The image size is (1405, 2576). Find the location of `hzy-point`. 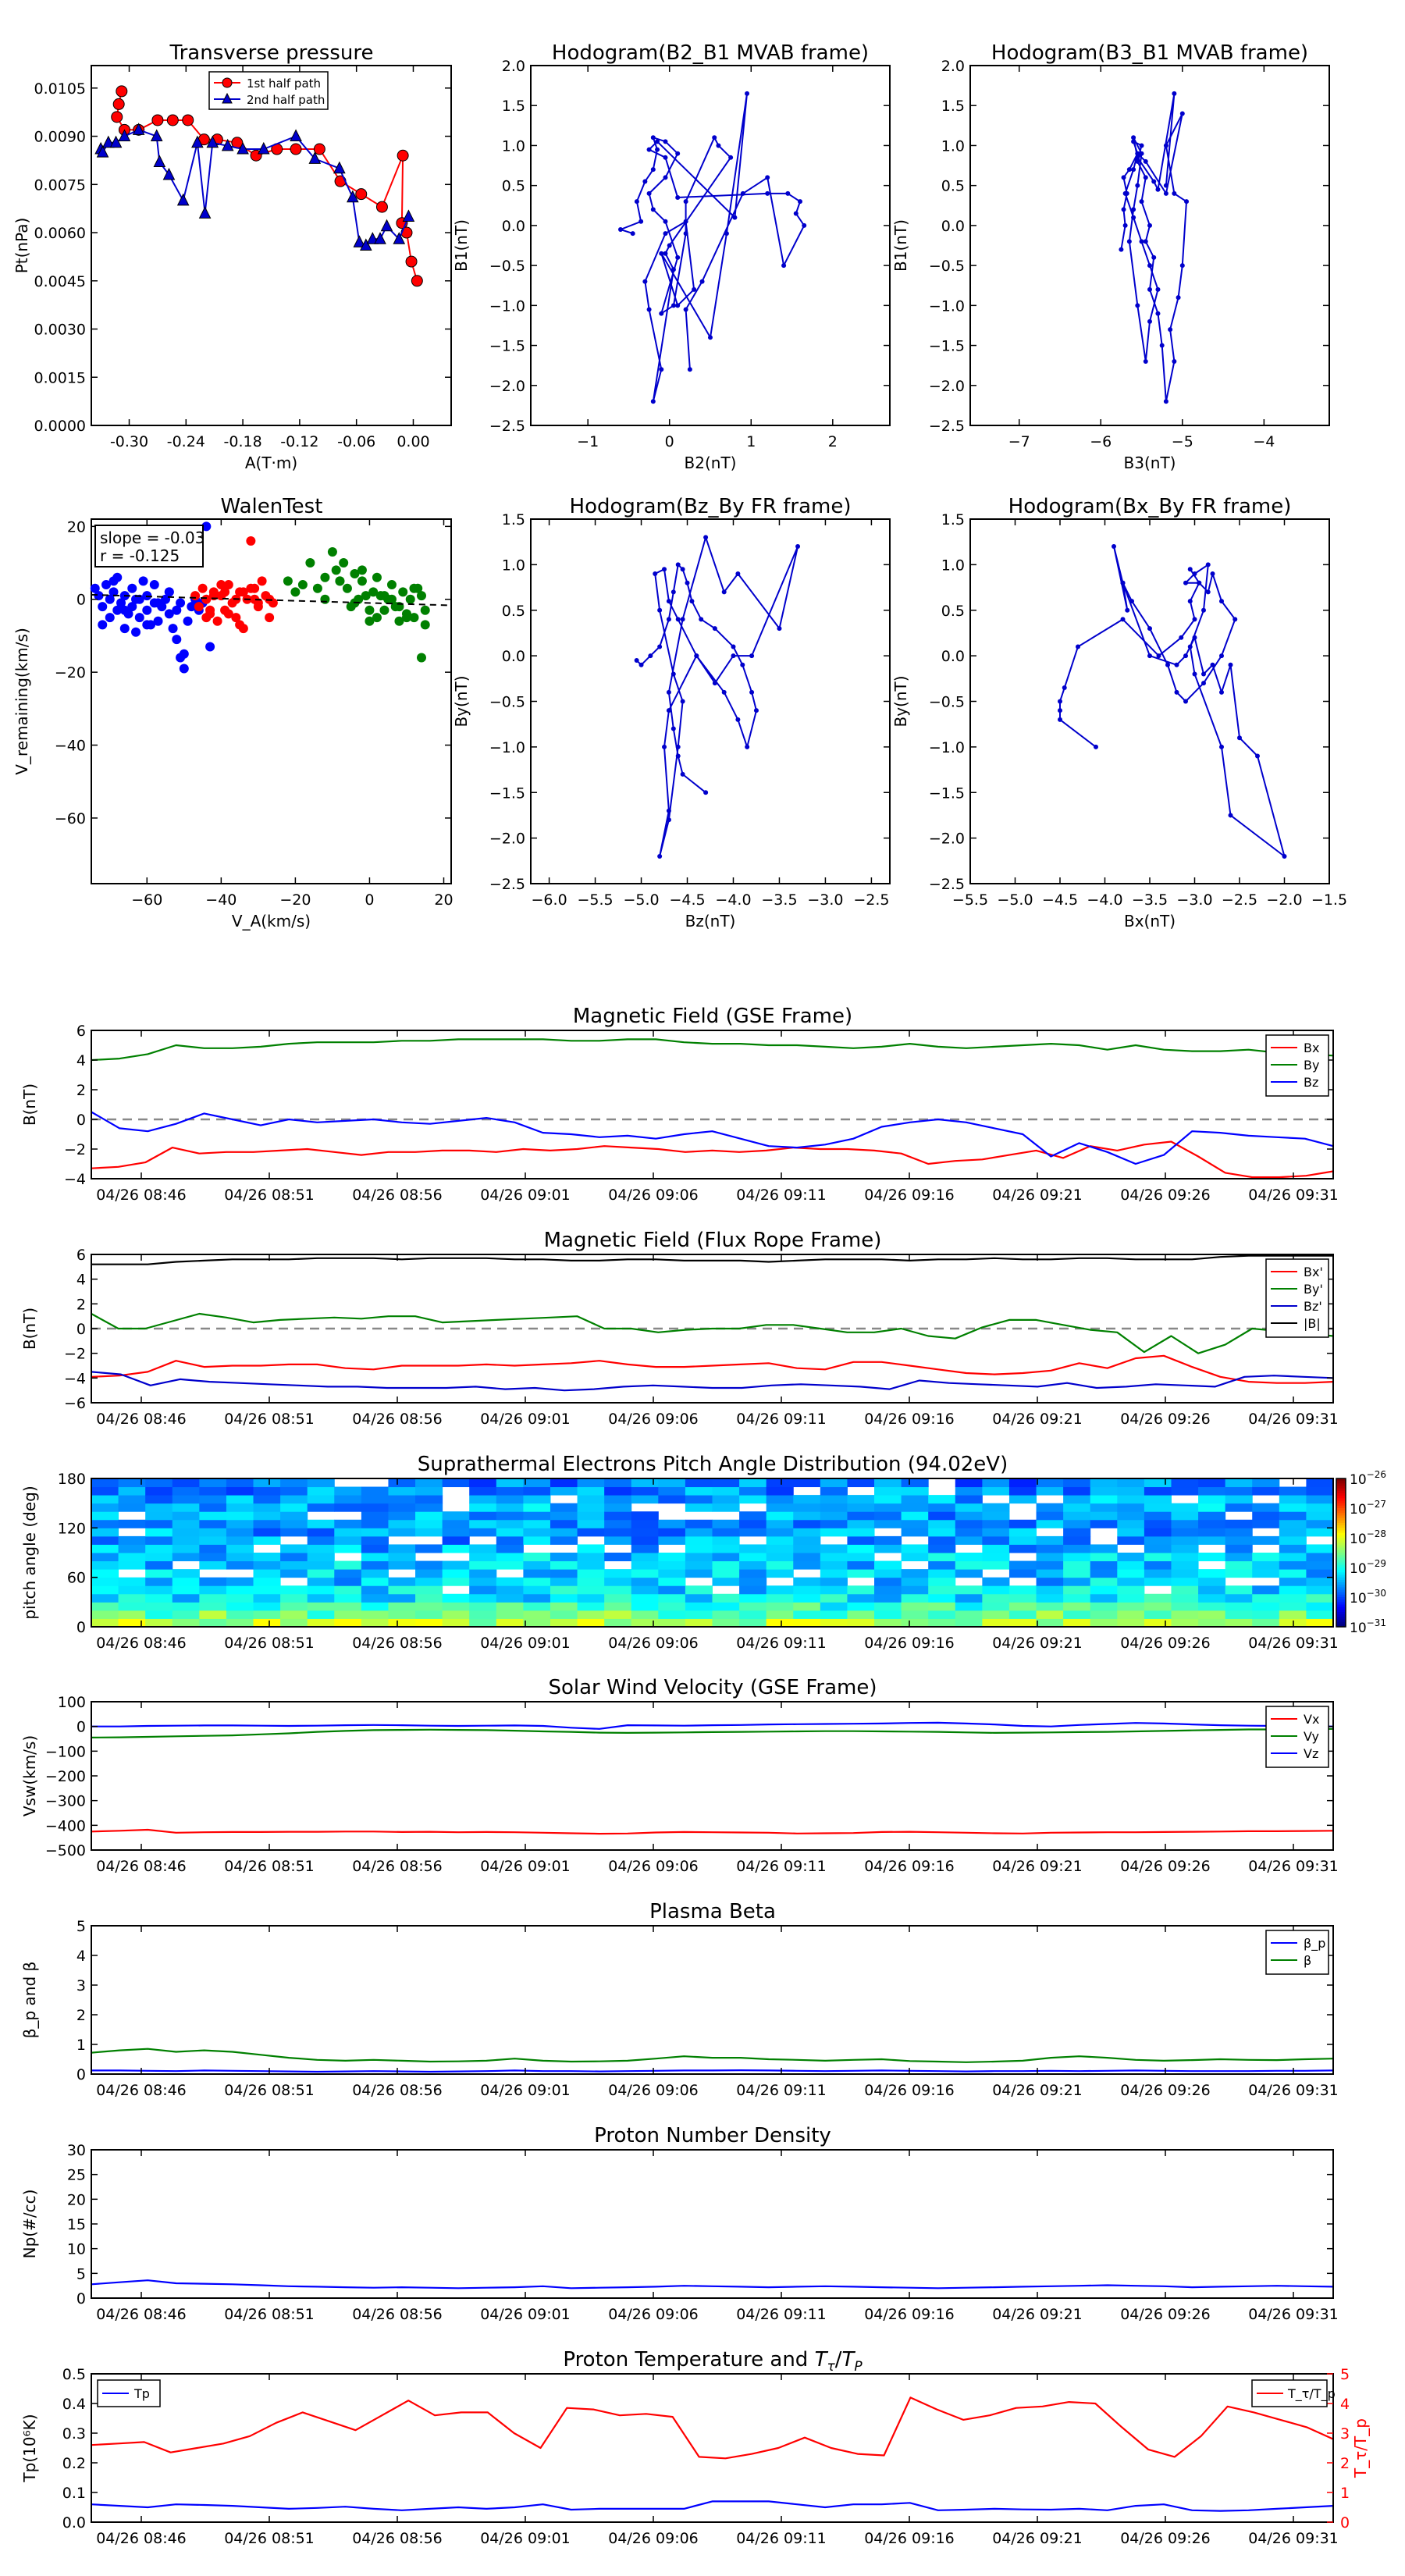

hzy-point is located at coordinates (743, 664).